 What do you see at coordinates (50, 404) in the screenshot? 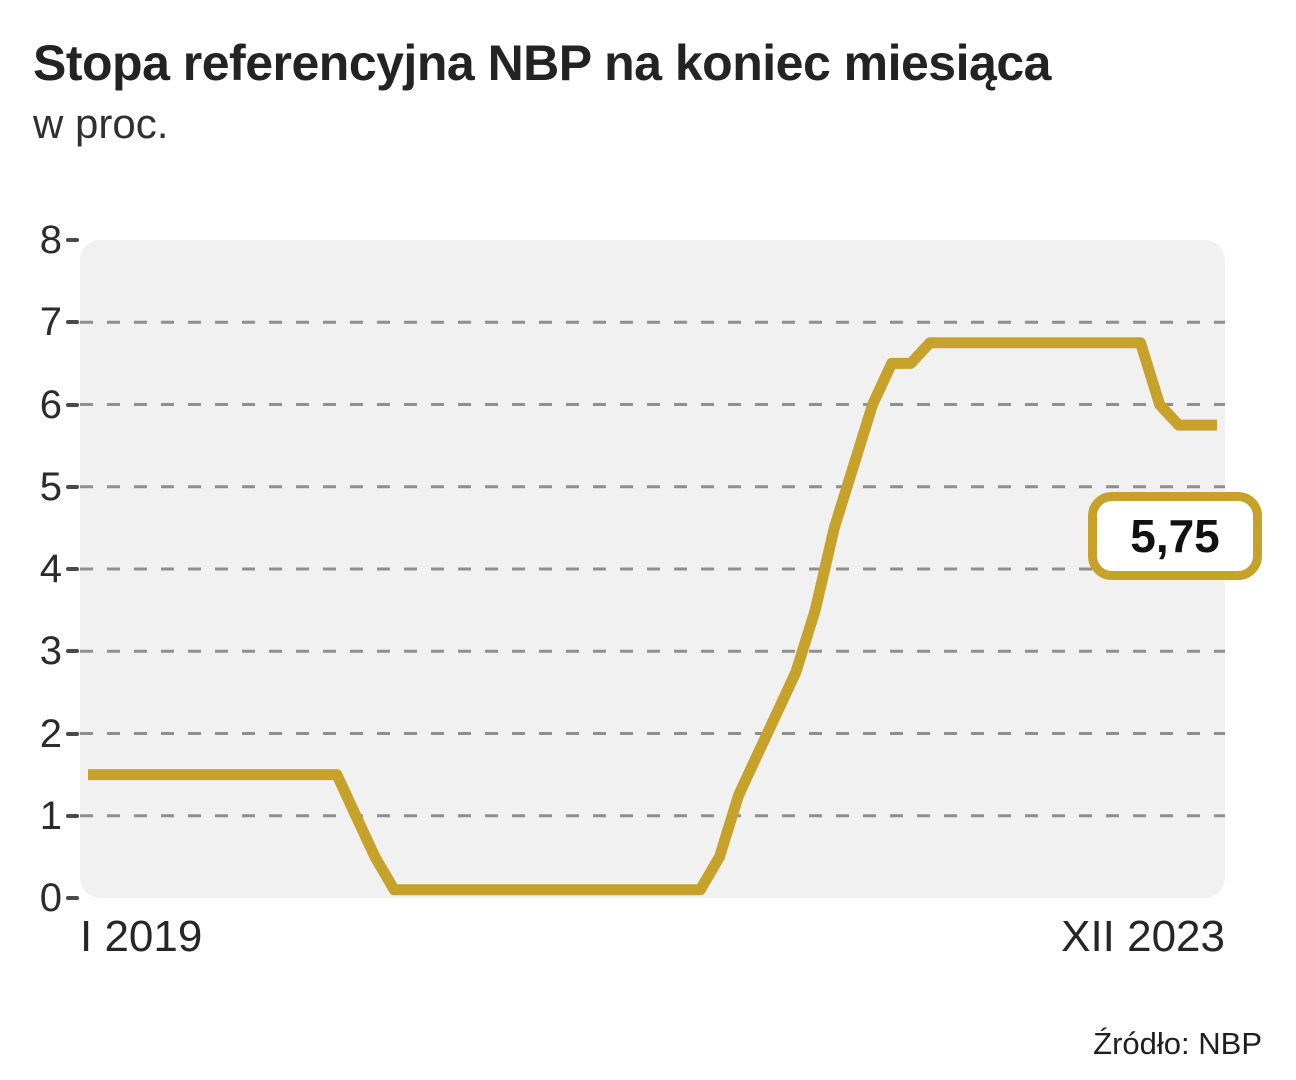
I see `y-tick-label: 6` at bounding box center [50, 404].